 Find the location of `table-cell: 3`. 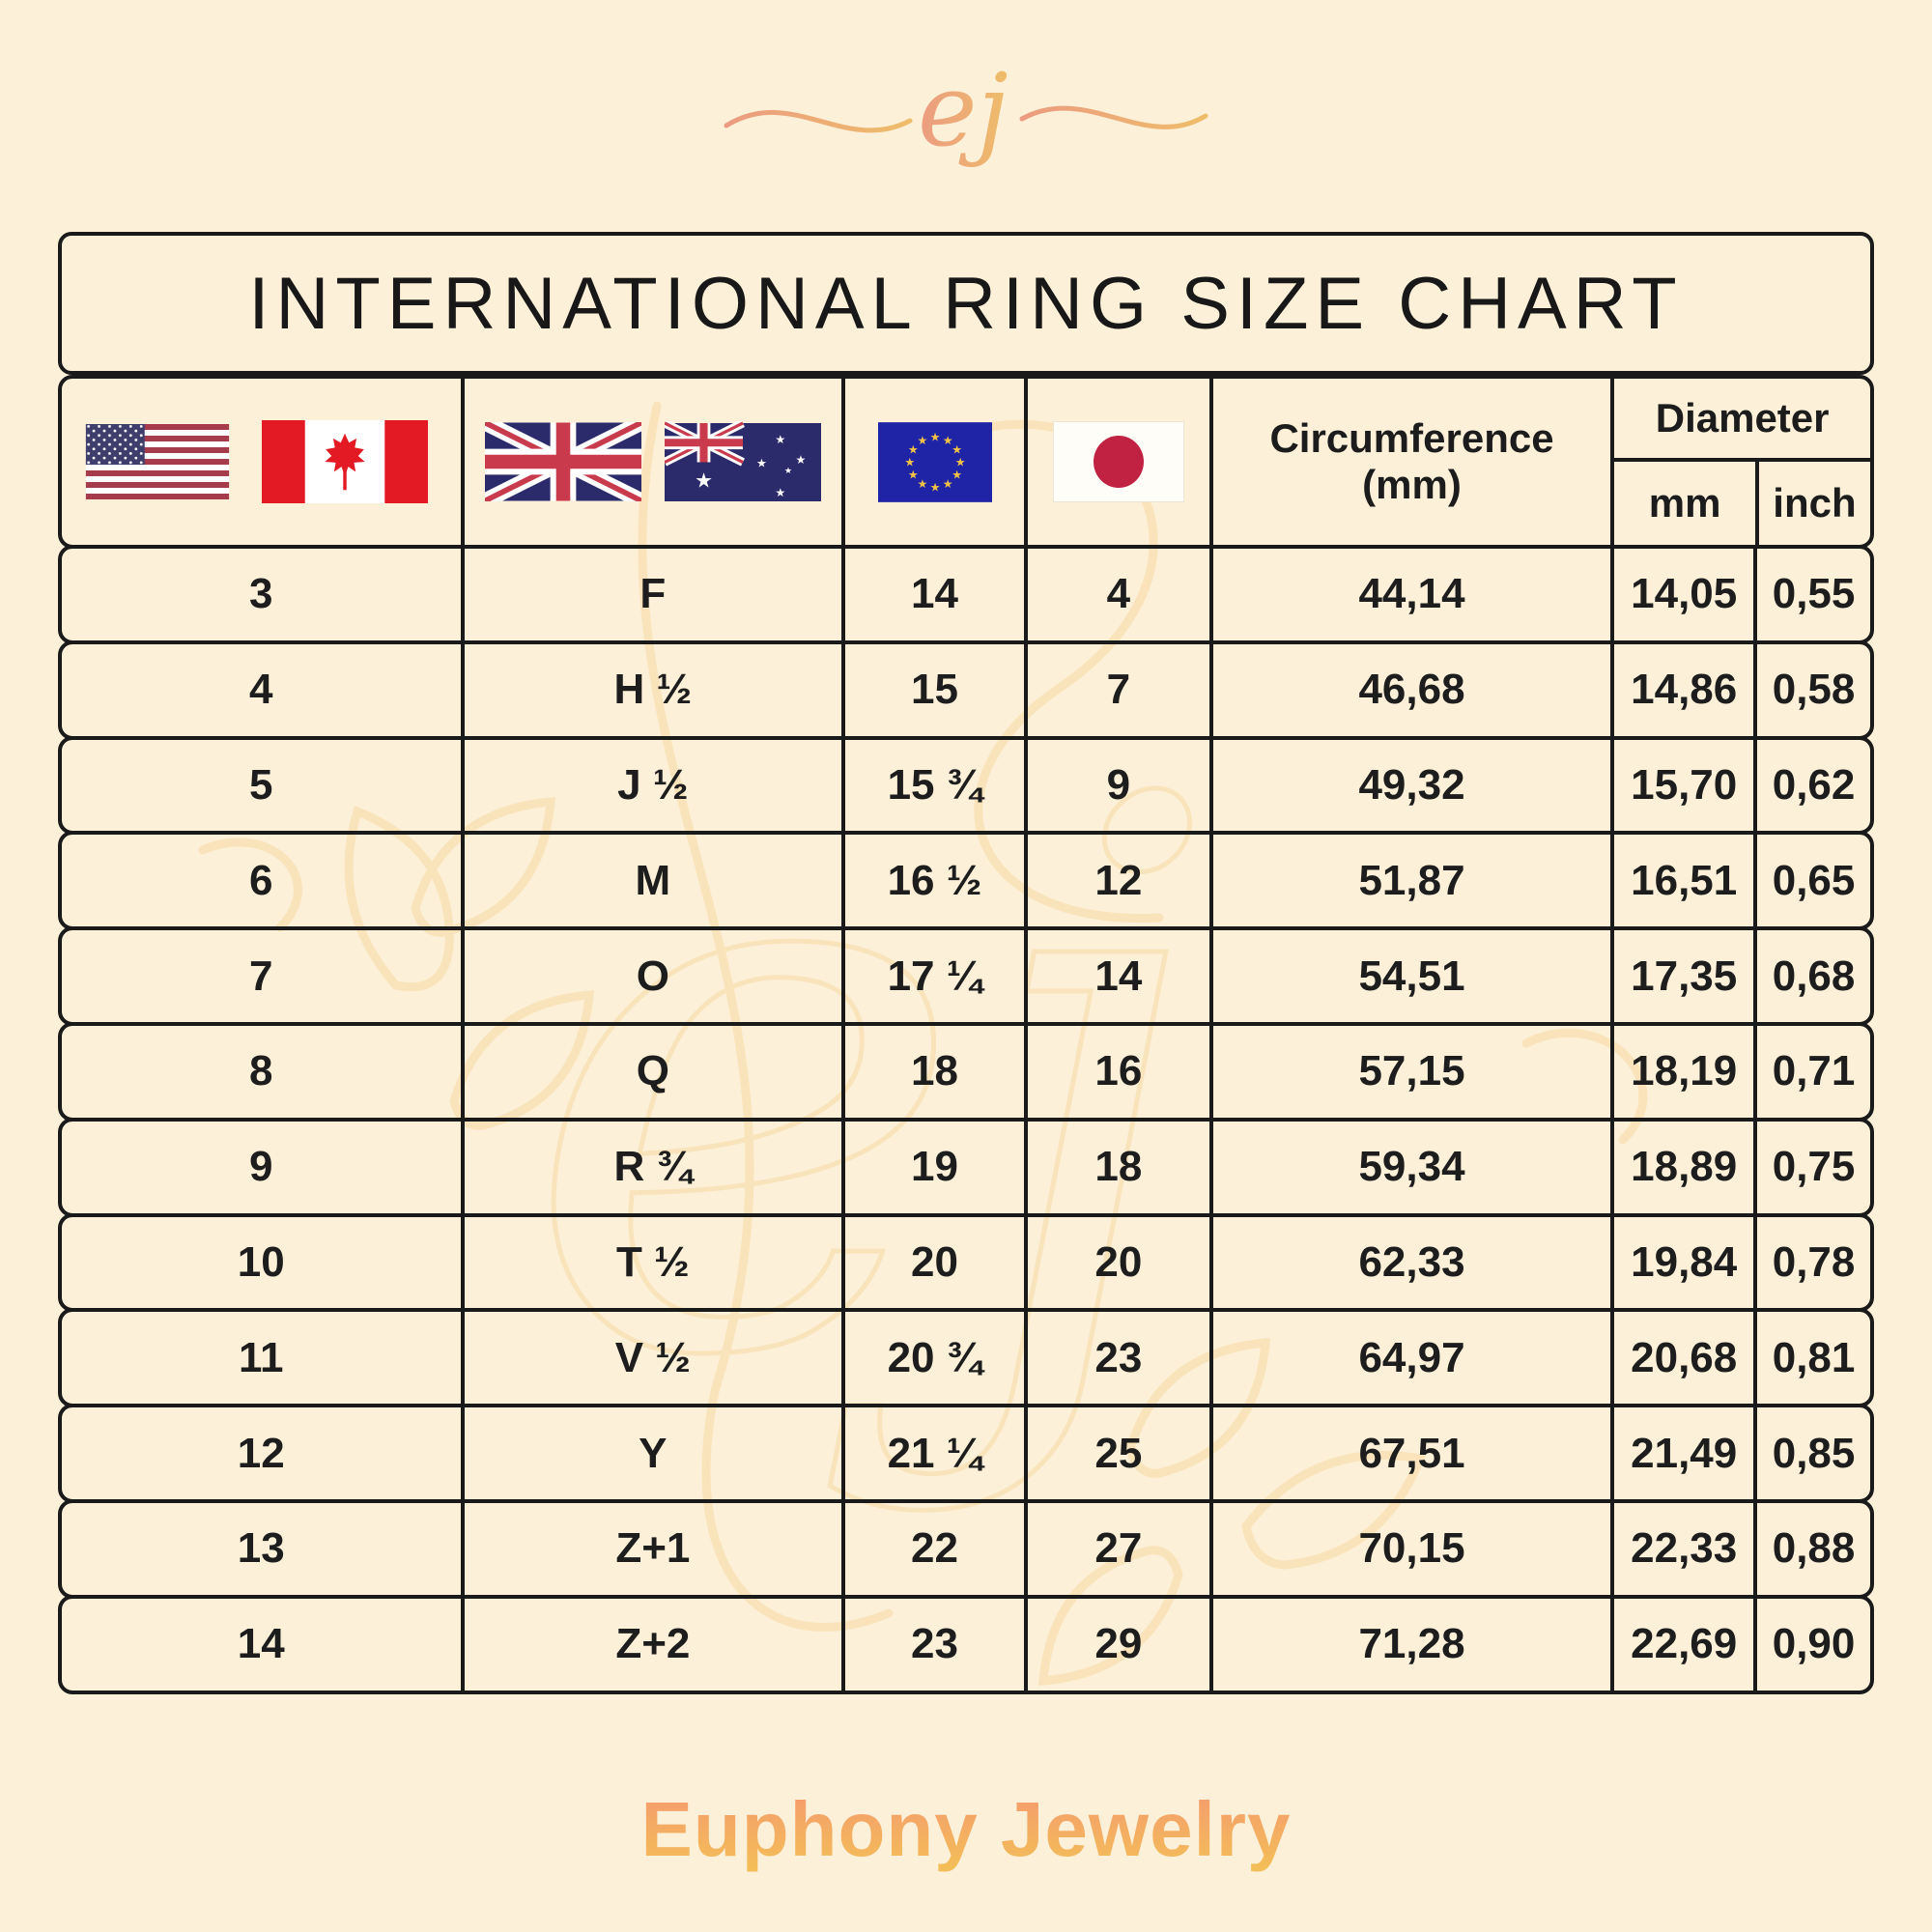

table-cell: 3 is located at coordinates (261, 594).